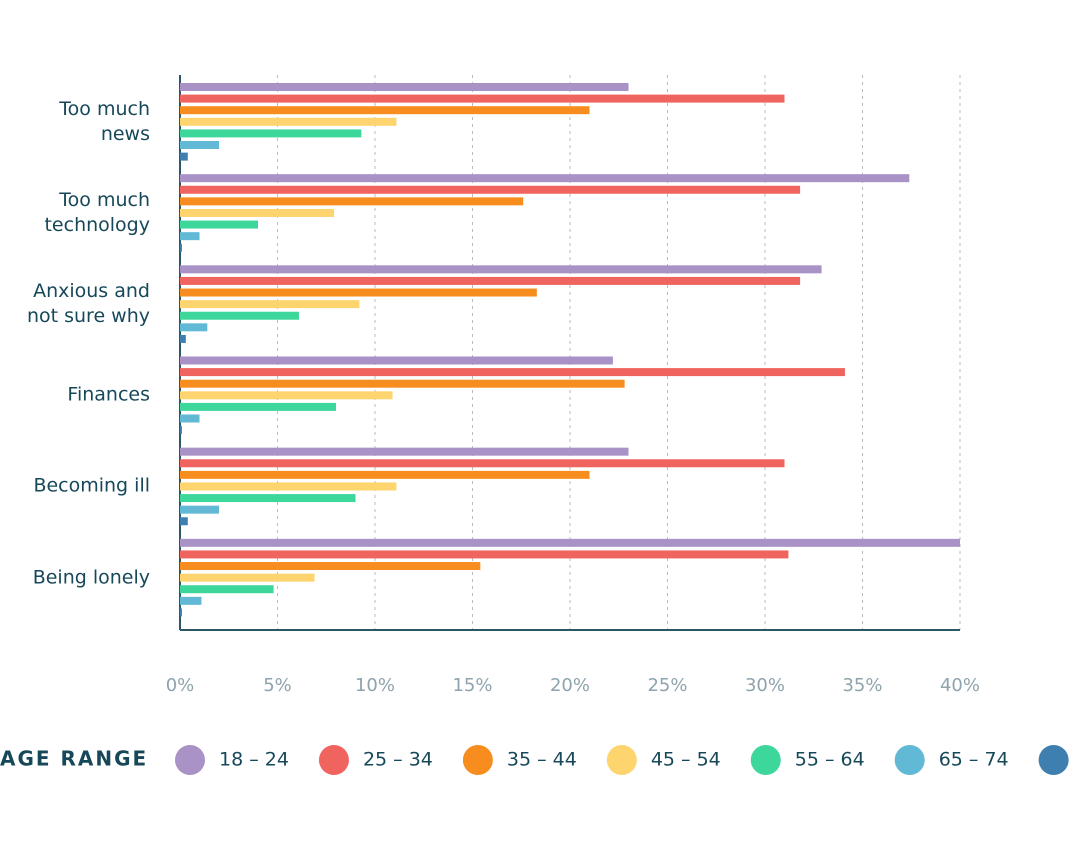 The width and height of the screenshot is (1080, 843). Describe the element at coordinates (91, 577) in the screenshot. I see `category-label: Being lonely` at that location.